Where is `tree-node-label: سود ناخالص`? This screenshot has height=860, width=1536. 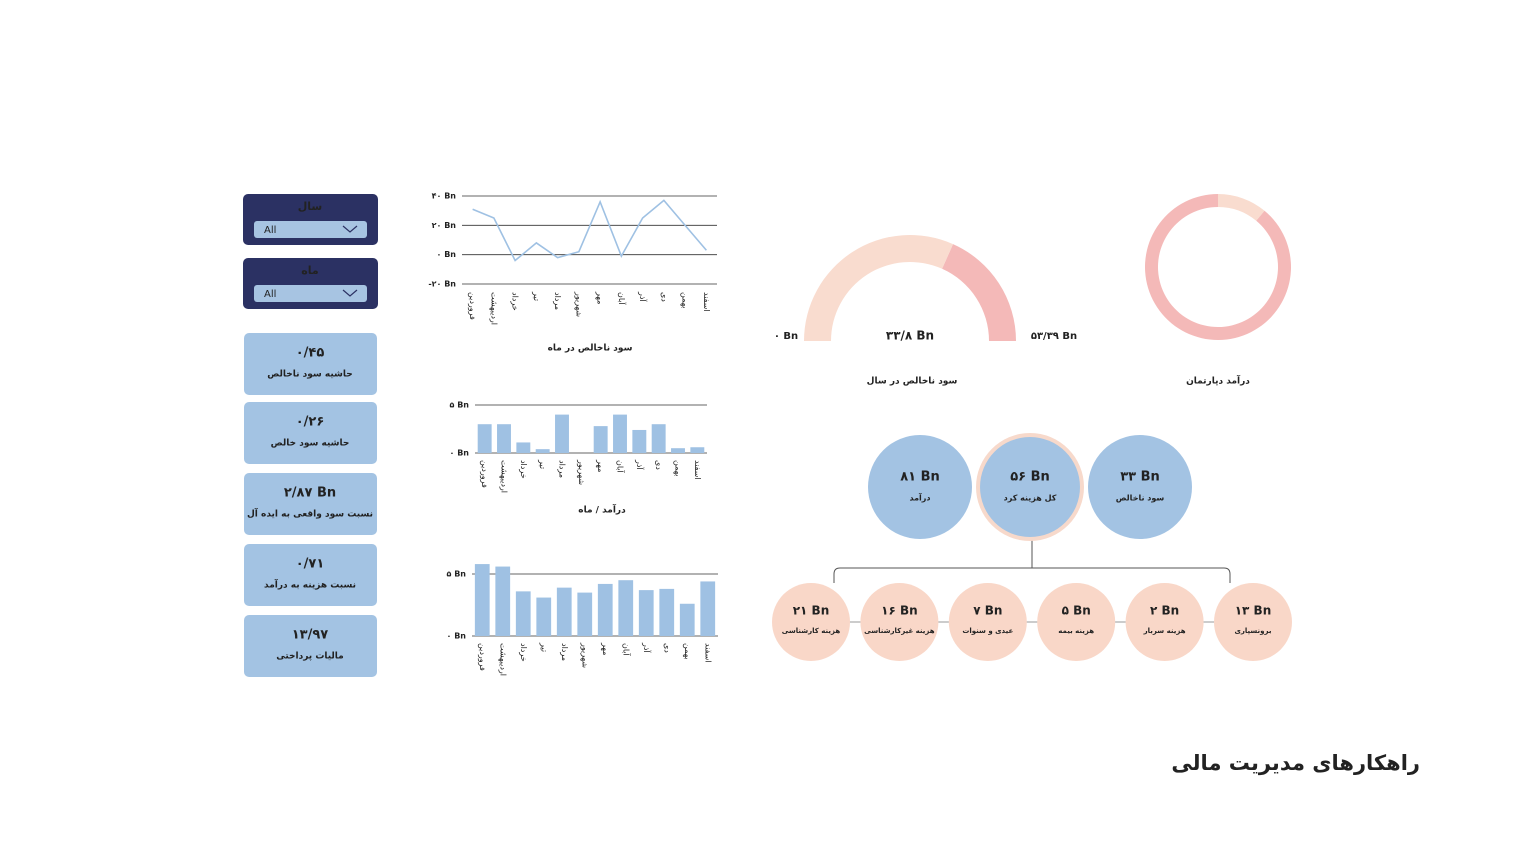
tree-node-label: سود ناخالص is located at coordinates (1140, 499).